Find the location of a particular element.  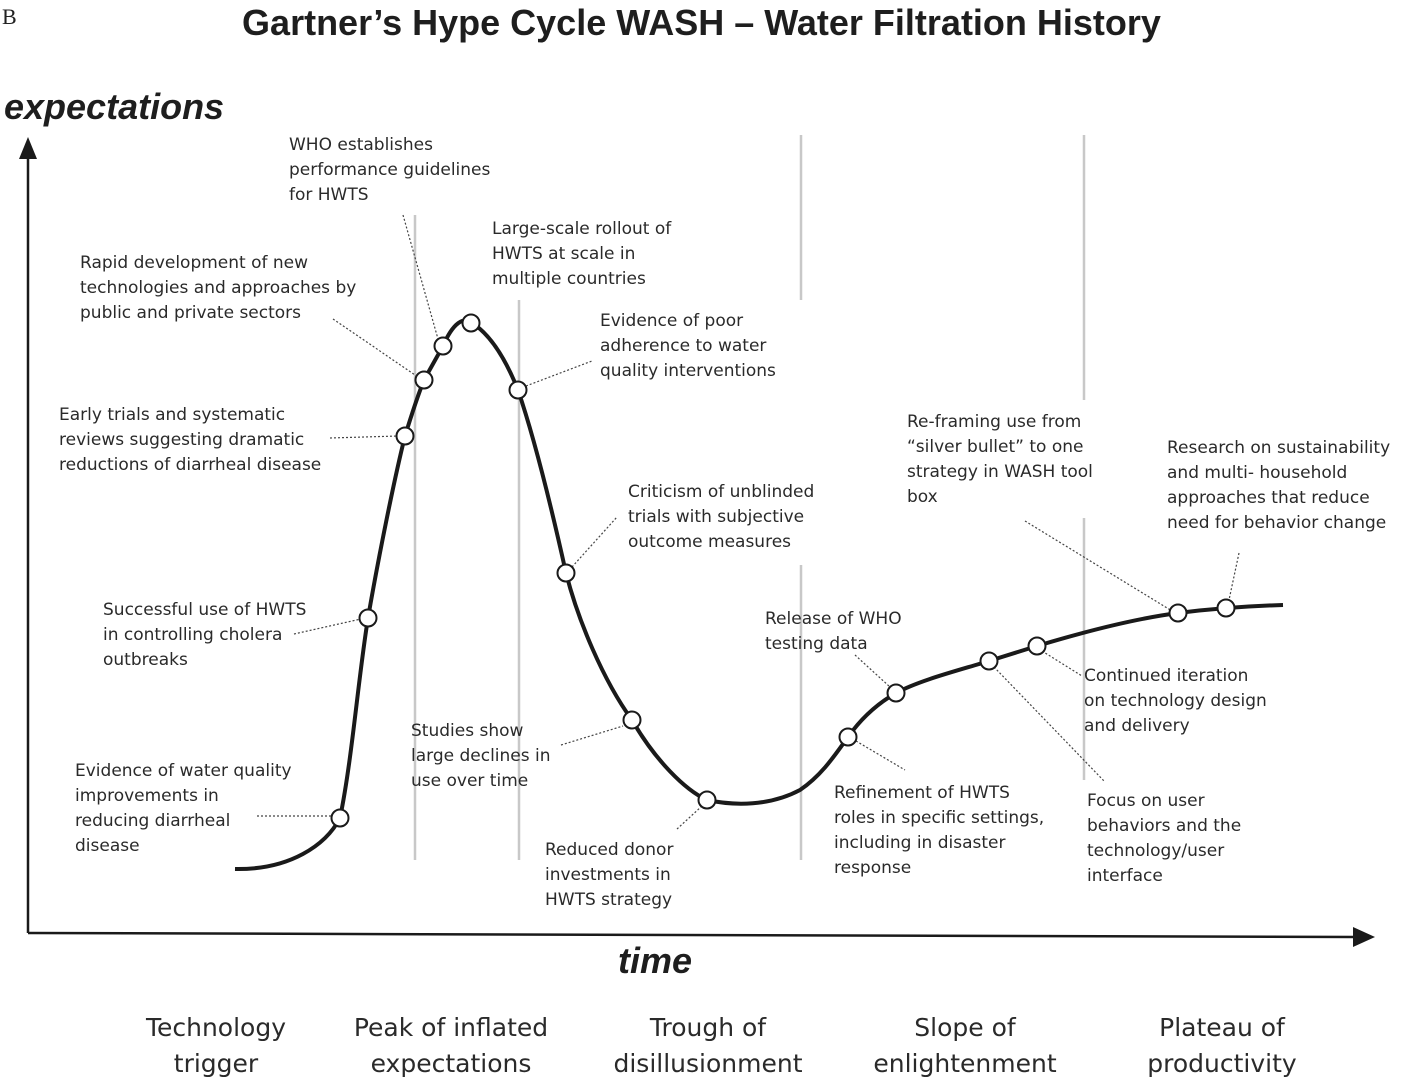

phase-plateau-of-productivity: Plateau of productivity is located at coordinates (1222, 1045).